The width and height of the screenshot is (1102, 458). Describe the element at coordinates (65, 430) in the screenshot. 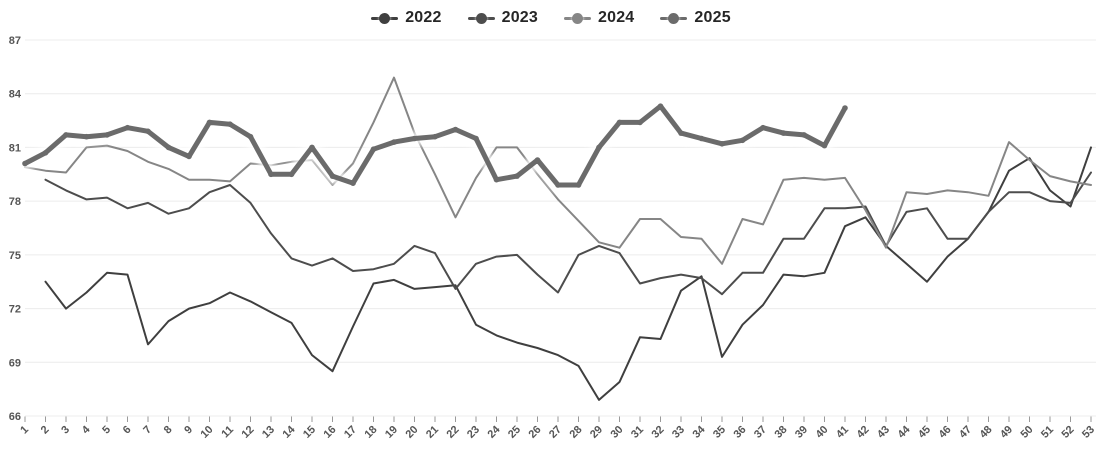

I see `x-axis-label-3: 3` at that location.